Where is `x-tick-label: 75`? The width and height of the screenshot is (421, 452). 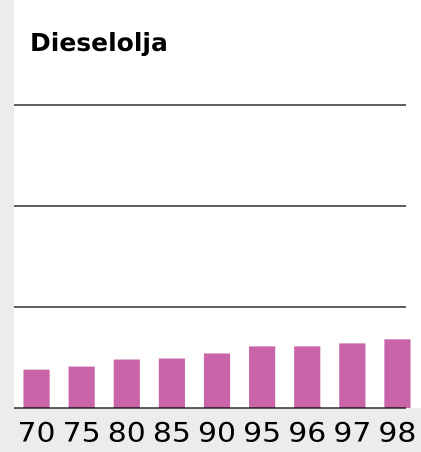 x-tick-label: 75 is located at coordinates (82, 433).